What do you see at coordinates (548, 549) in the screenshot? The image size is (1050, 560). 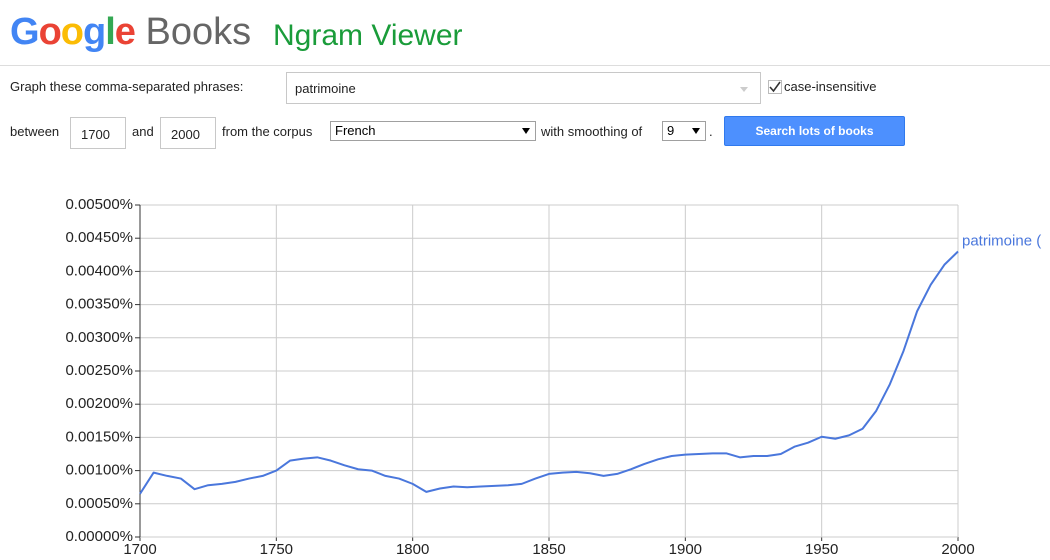 I see `x-tick-label: 1850` at bounding box center [548, 549].